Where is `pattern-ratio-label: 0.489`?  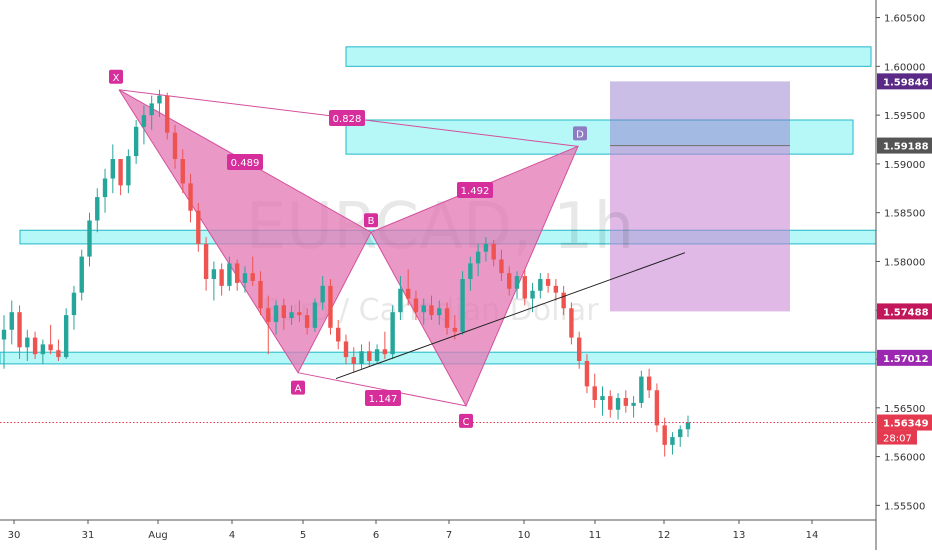 pattern-ratio-label: 0.489 is located at coordinates (245, 162).